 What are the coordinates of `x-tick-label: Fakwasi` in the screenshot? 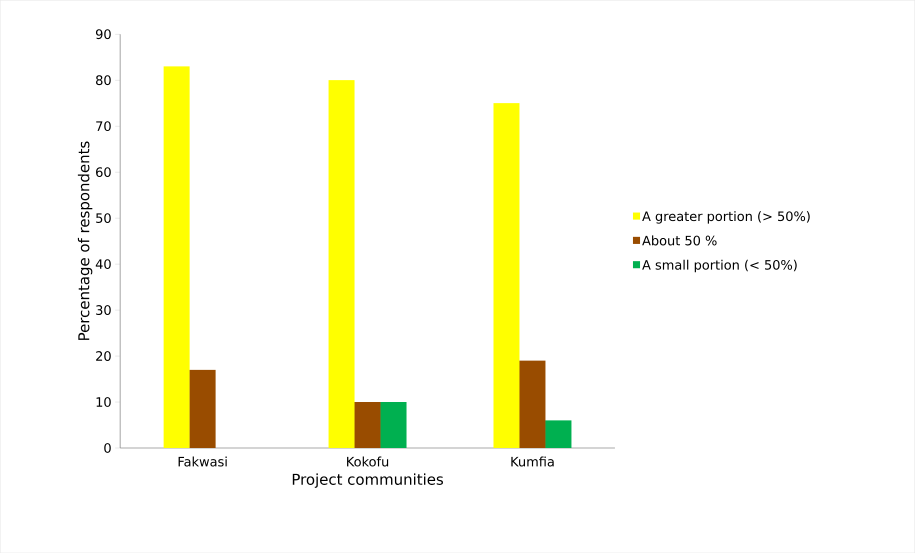 It's located at (202, 461).